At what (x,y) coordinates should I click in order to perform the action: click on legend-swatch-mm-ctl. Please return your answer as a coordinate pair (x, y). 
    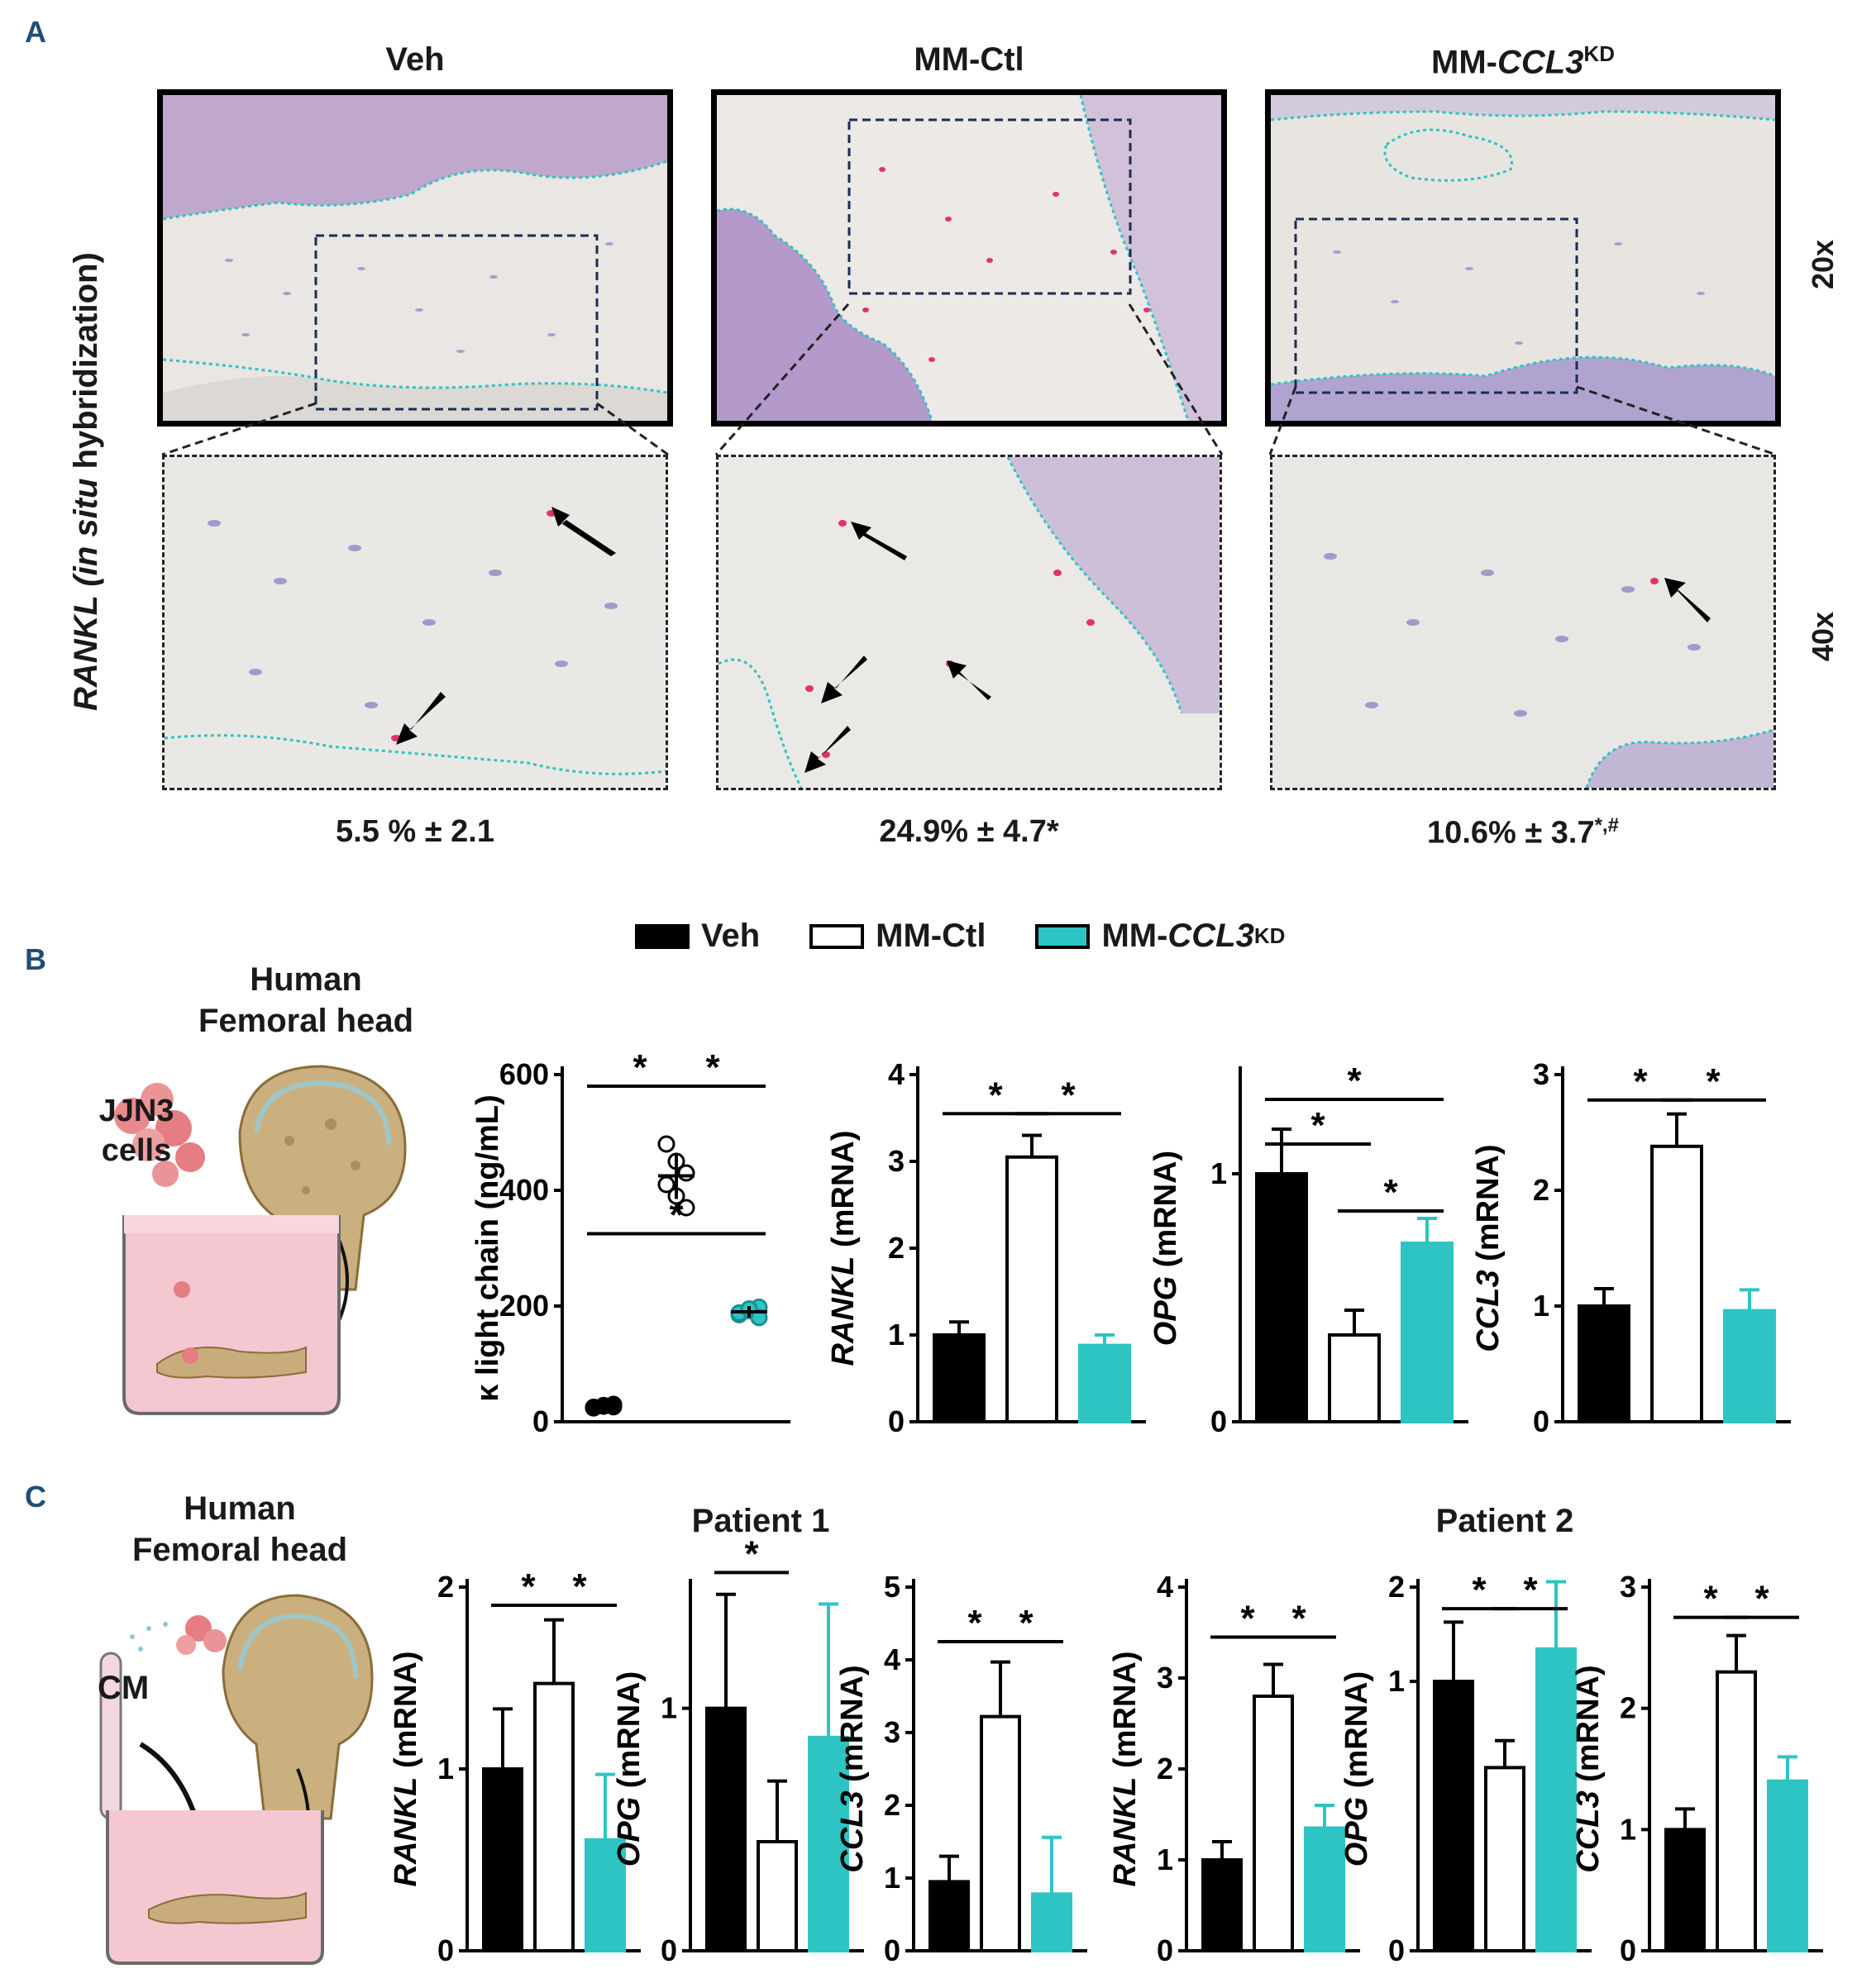
    Looking at the image, I should click on (837, 936).